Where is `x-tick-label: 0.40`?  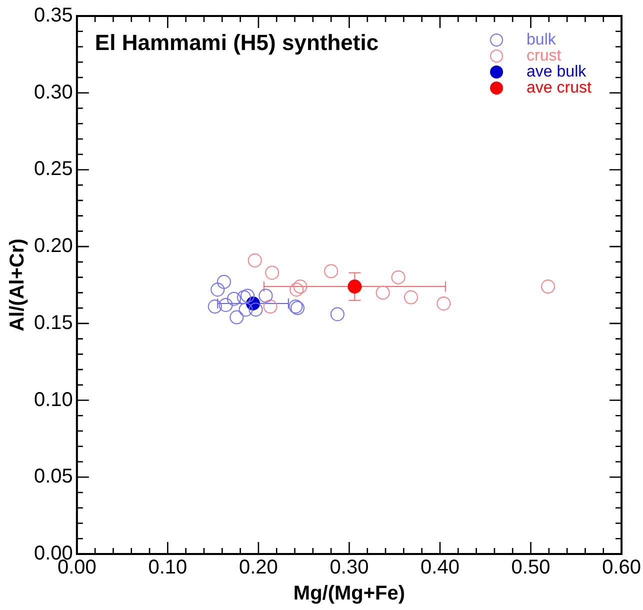
x-tick-label: 0.40 is located at coordinates (440, 567).